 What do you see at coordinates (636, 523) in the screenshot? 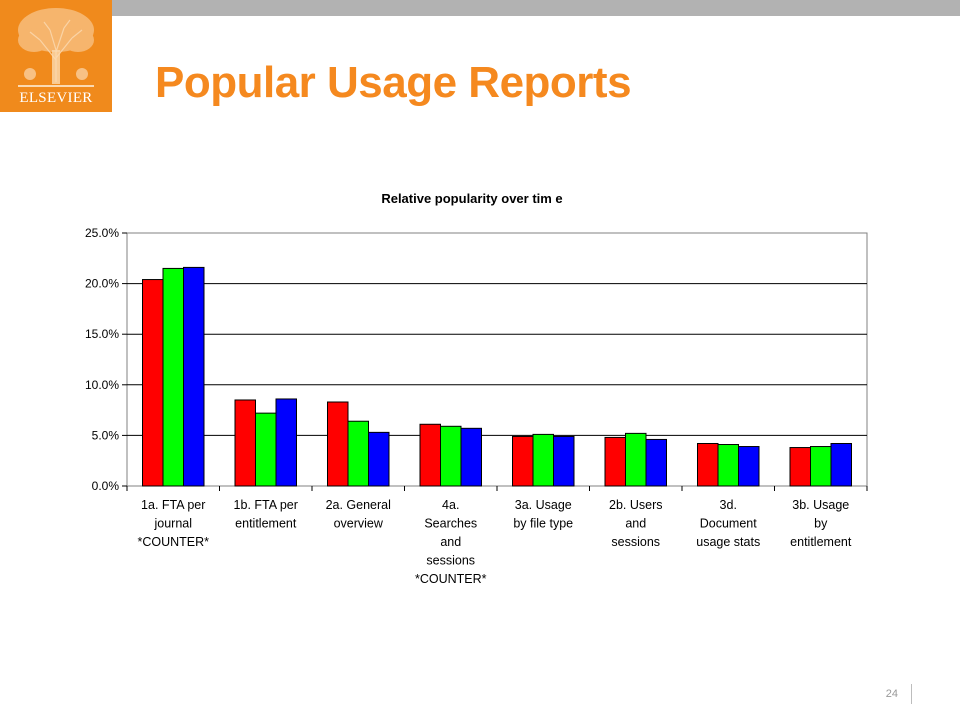
I see `x-tick-label: 2b. Users and sessions` at bounding box center [636, 523].